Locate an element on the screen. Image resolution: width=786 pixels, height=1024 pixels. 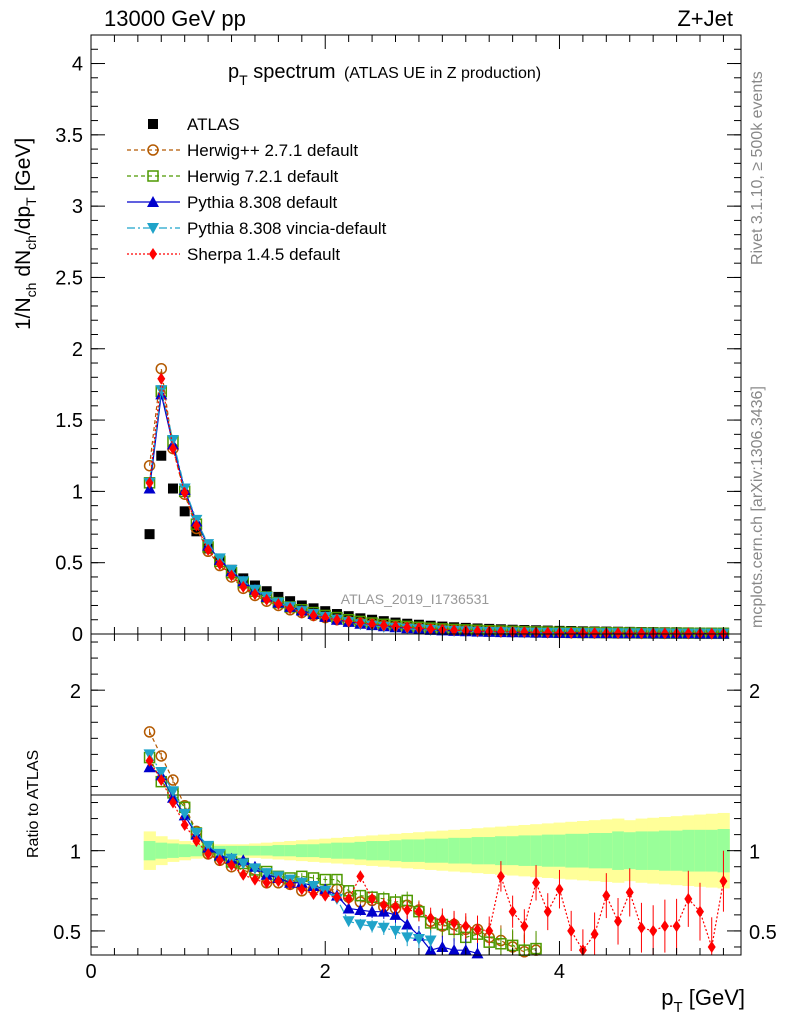
ratio-ytick-label-right: 0.5 is located at coordinates (763, 933).